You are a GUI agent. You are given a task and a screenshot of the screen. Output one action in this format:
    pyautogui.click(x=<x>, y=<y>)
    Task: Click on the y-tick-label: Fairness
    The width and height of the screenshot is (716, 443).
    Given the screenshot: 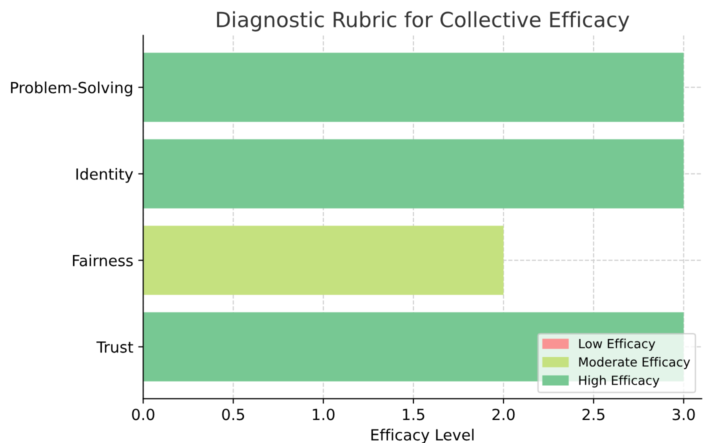 What is the action you would take?
    pyautogui.click(x=102, y=260)
    